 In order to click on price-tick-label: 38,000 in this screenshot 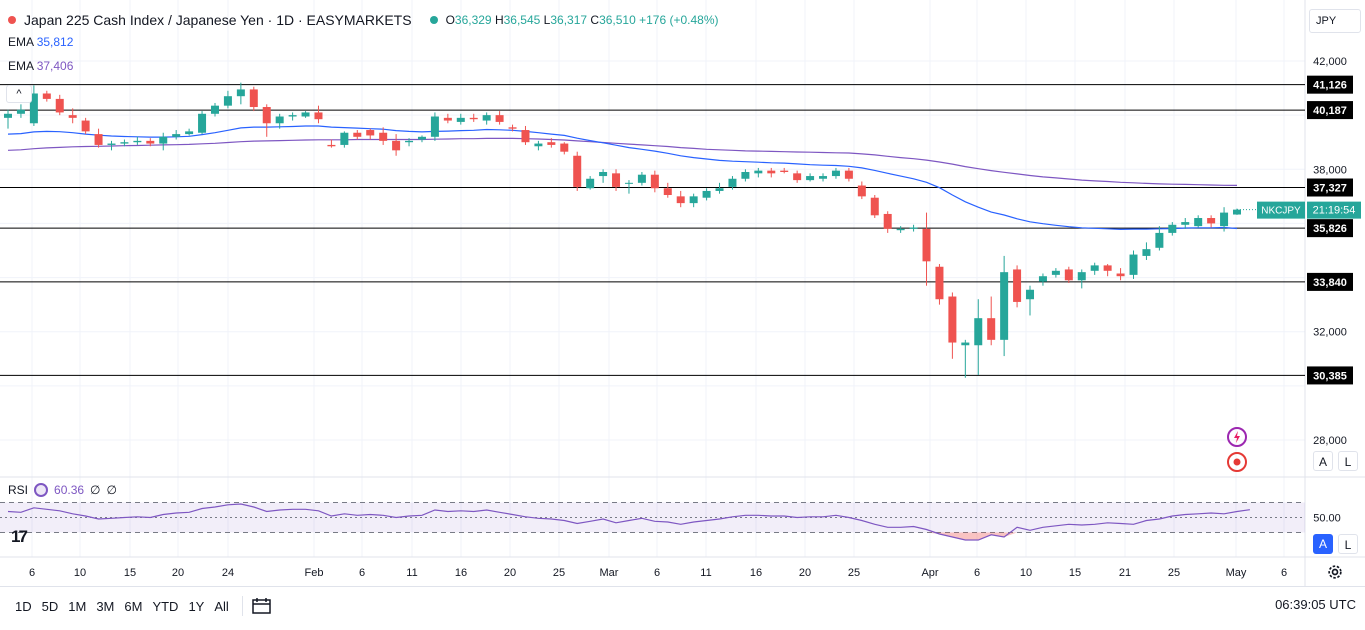, I will do `click(1330, 170)`.